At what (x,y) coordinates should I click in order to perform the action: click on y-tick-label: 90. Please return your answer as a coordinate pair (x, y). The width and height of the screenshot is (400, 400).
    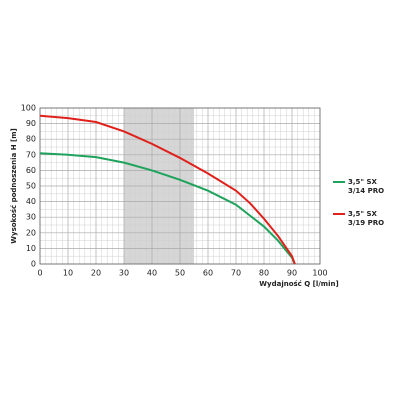
    Looking at the image, I should click on (31, 123).